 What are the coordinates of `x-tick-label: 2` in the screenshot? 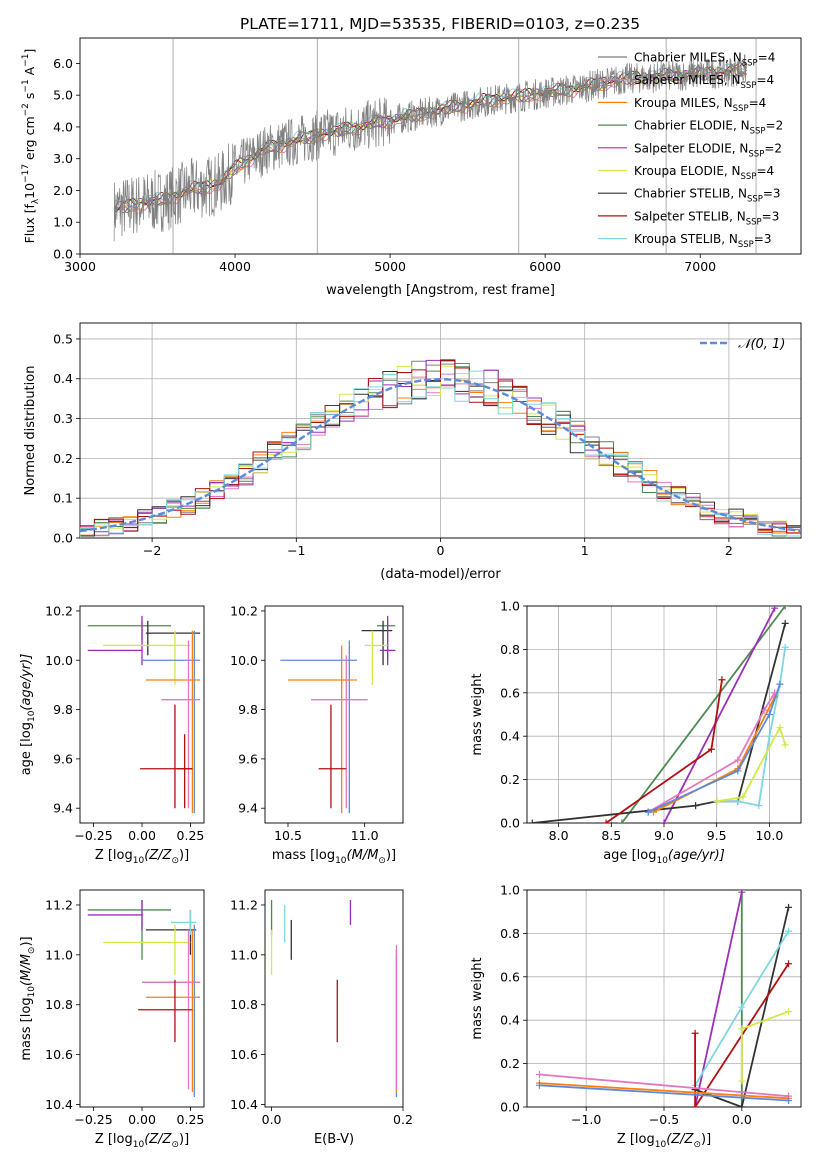 It's located at (729, 550).